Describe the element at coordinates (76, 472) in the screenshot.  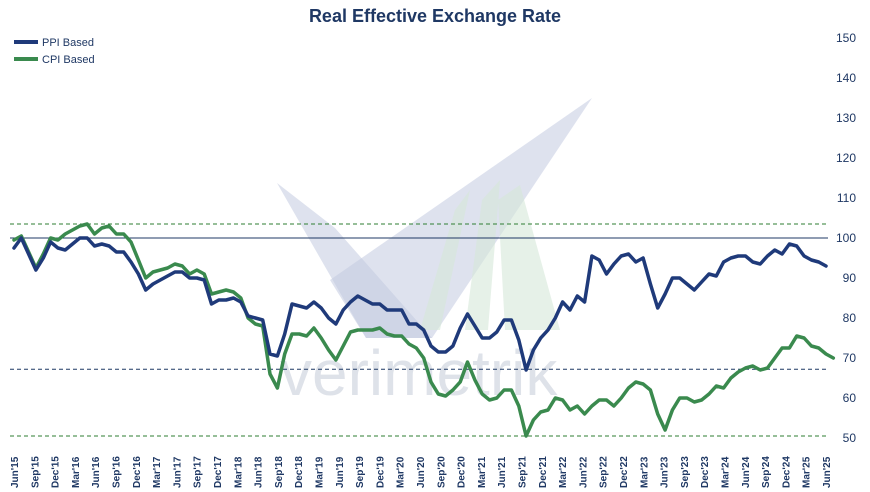
I see `x-tick-label: Mar'16` at that location.